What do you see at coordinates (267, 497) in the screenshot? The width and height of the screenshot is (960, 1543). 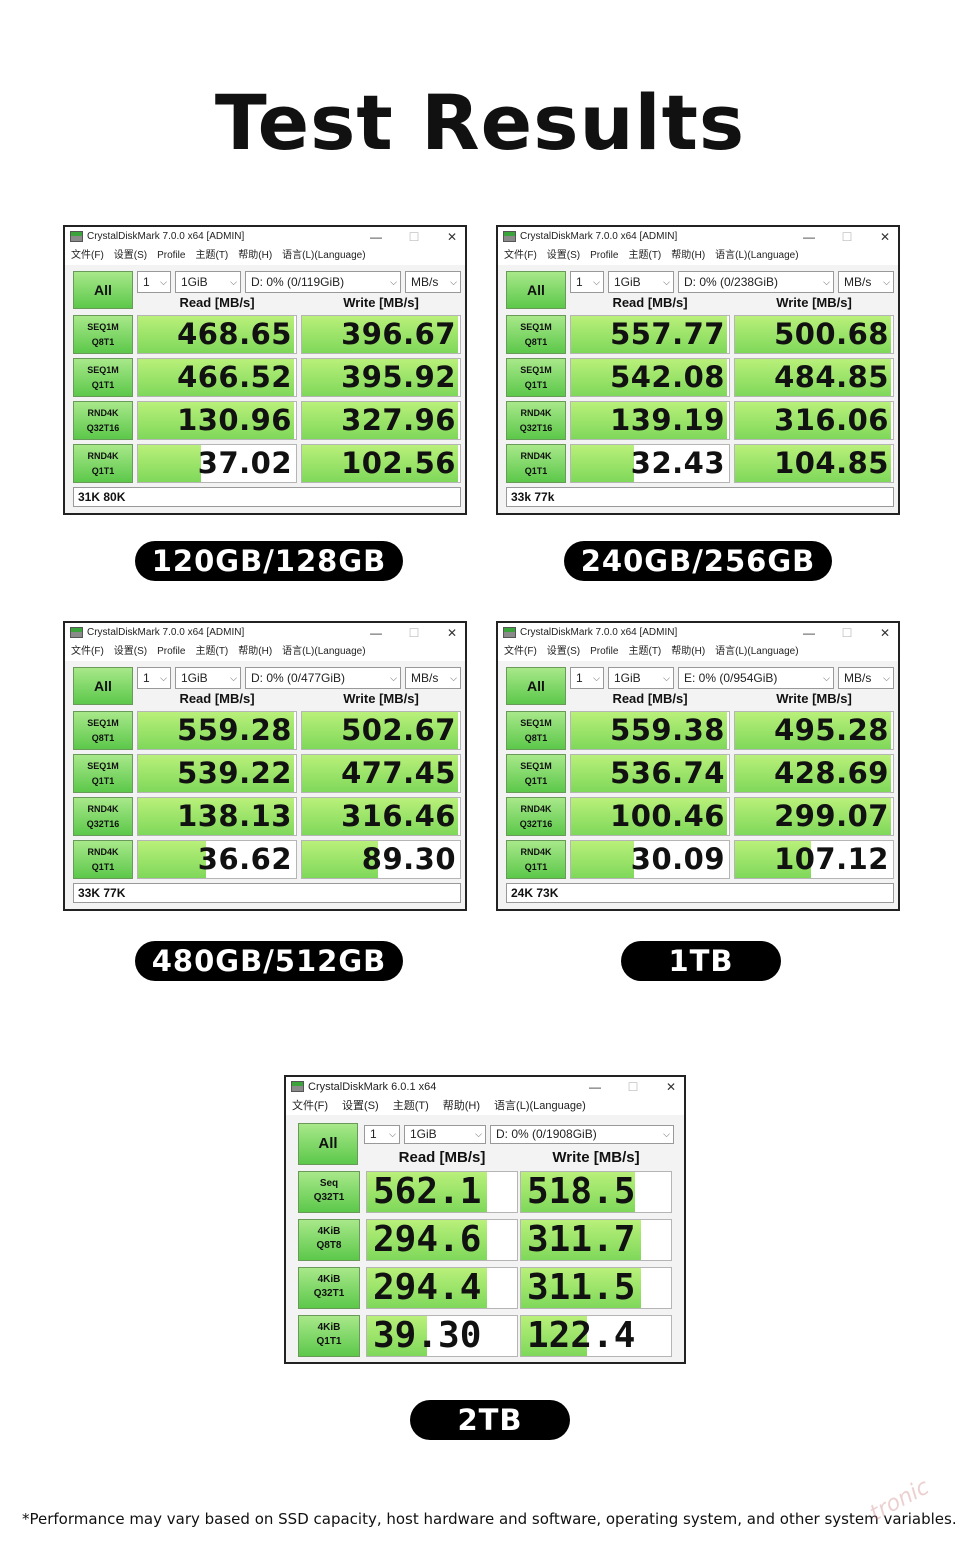 I see `comment-field: 31K 80K` at bounding box center [267, 497].